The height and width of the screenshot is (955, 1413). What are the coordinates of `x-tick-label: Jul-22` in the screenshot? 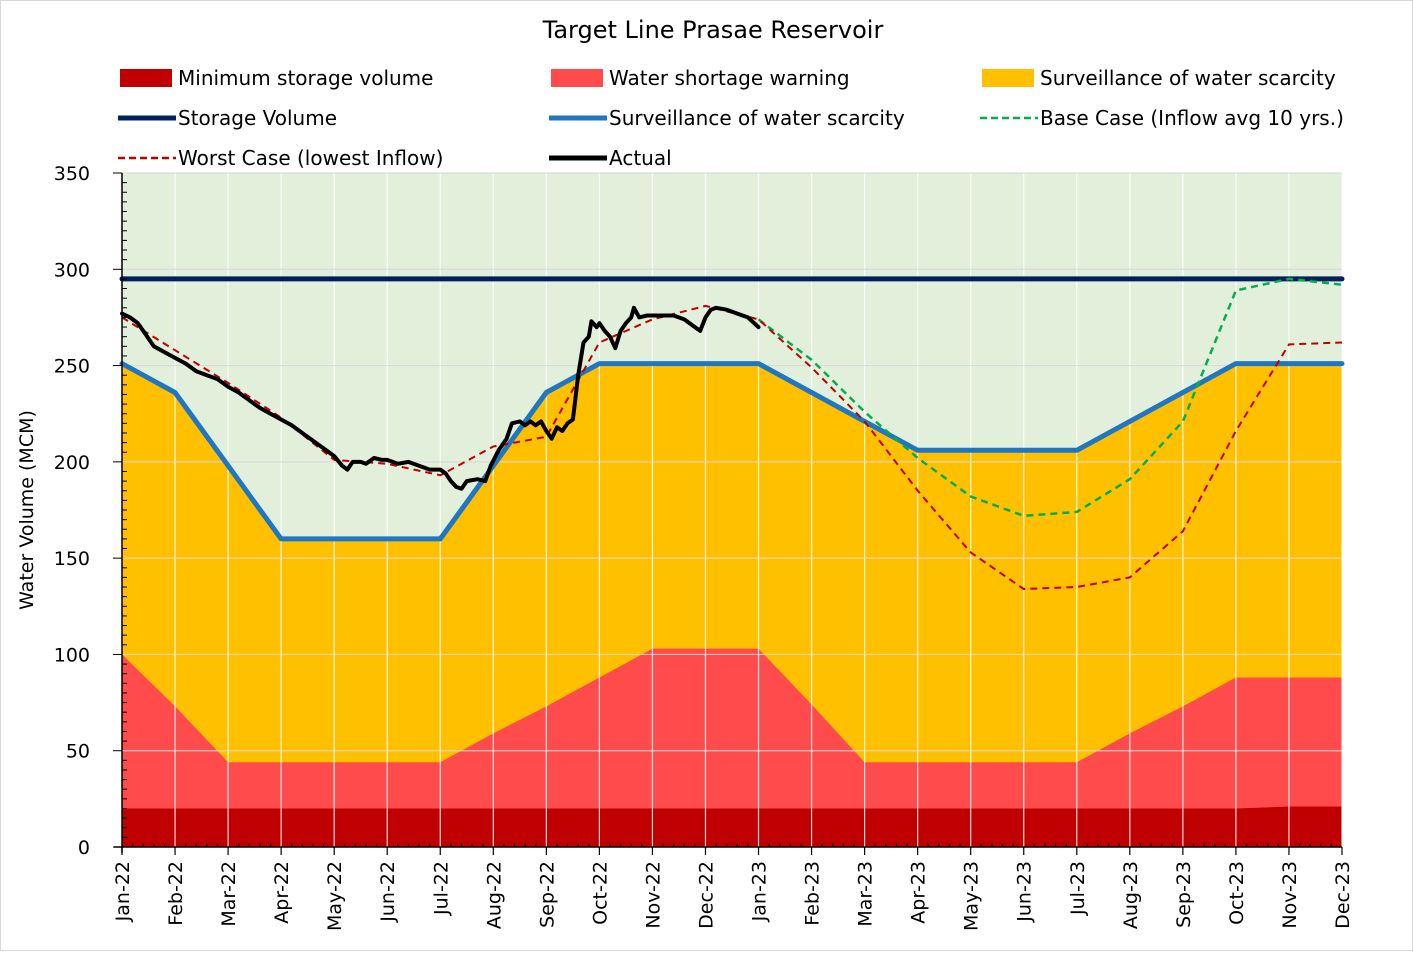 It's located at (441, 888).